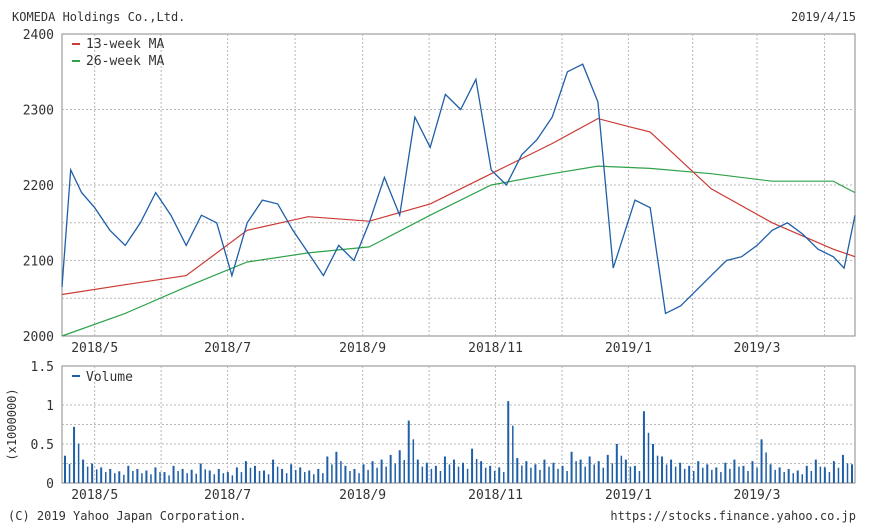 The width and height of the screenshot is (870, 529). I want to click on legend-label: 26-week MA, so click(125, 61).